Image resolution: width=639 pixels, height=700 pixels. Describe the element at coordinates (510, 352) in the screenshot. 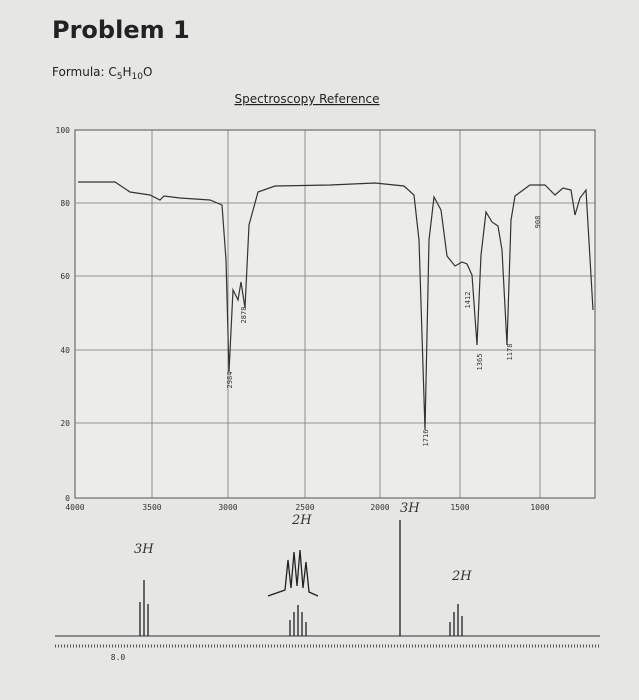

I see `ir-peak-label: 1178` at that location.